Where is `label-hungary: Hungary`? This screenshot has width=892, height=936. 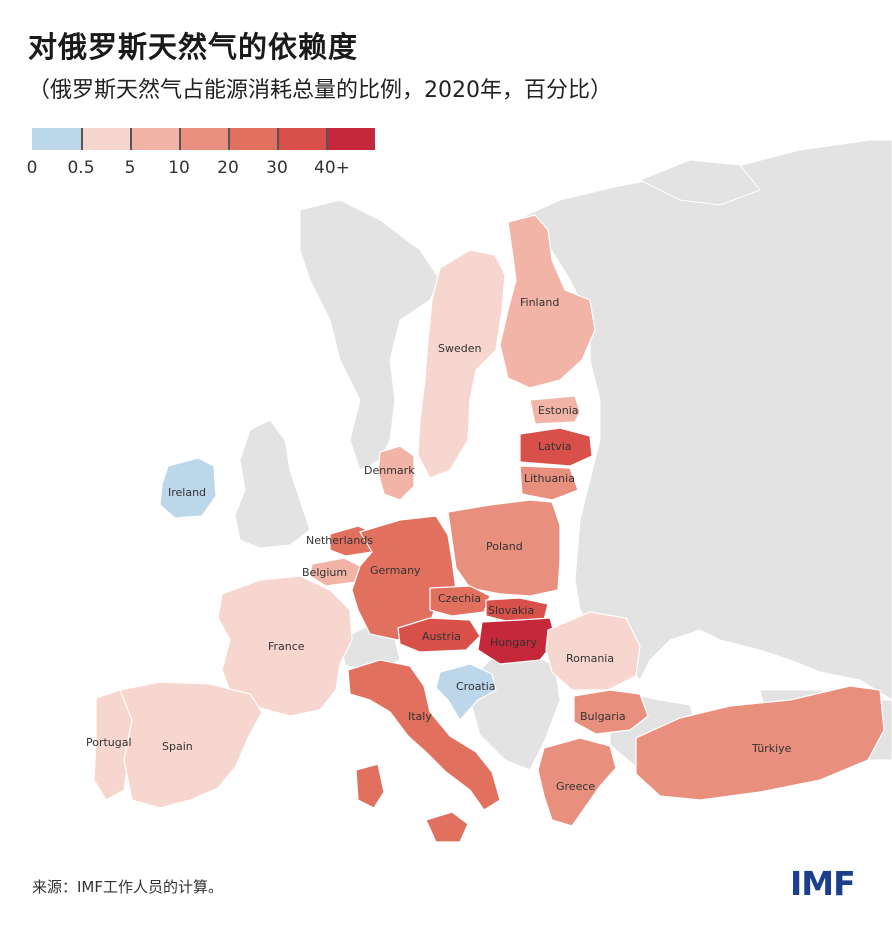
label-hungary: Hungary is located at coordinates (513, 642).